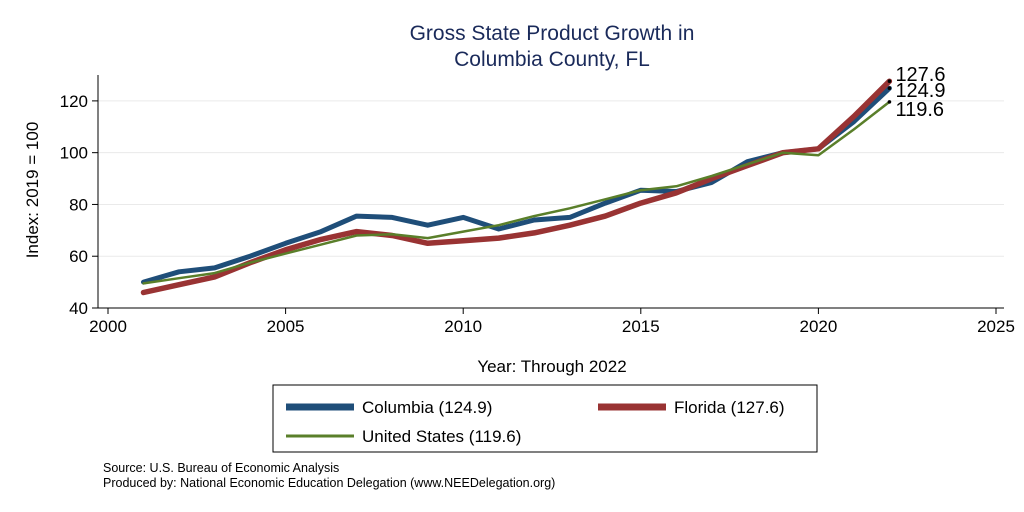  I want to click on x-tick-label-2010: 2010, so click(463, 326).